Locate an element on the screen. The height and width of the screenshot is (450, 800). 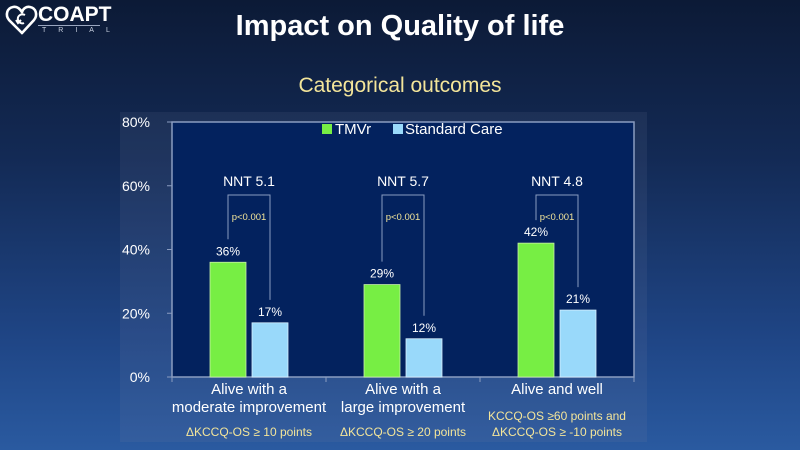
nnt-label: NNT 5.7 is located at coordinates (403, 181).